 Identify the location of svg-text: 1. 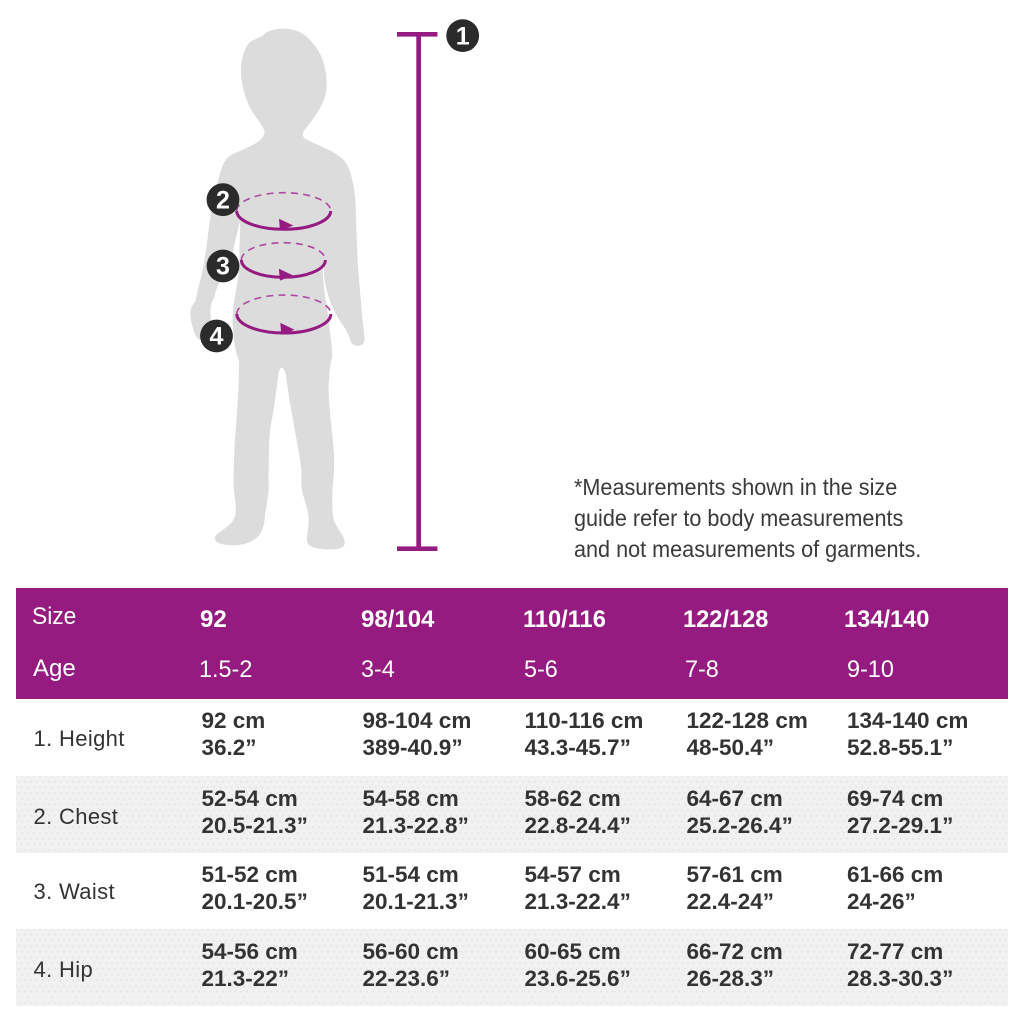
(463, 37).